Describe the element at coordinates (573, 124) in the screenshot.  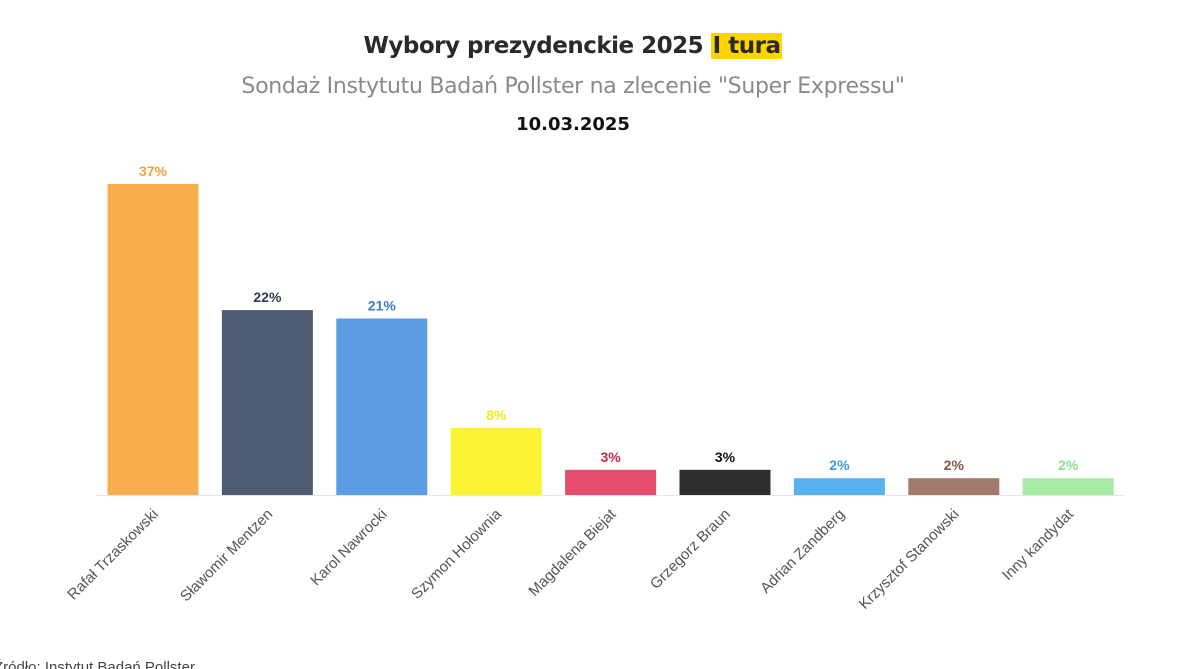
I see `chart-date: 10.03.2025` at that location.